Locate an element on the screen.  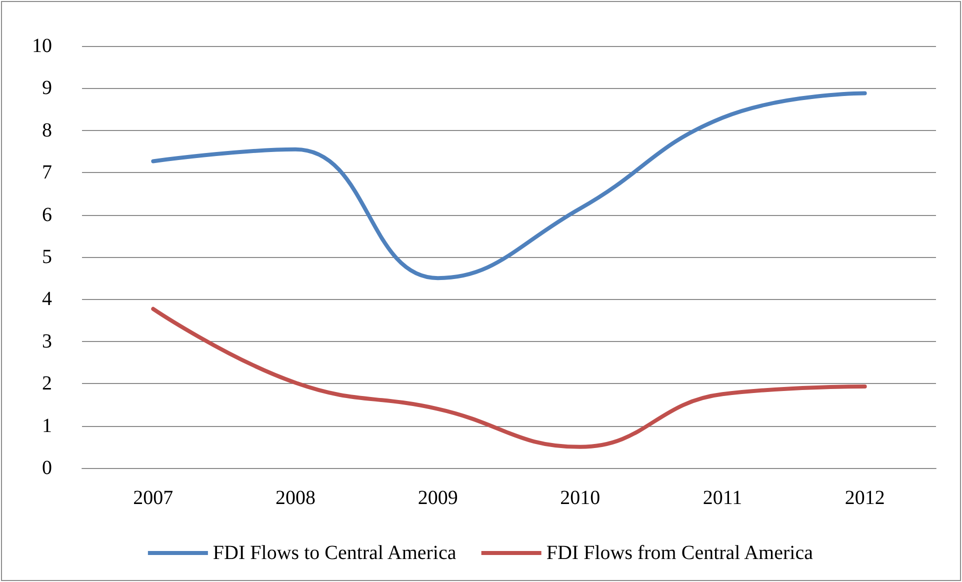
y-tick-label: 0 is located at coordinates (47, 468).